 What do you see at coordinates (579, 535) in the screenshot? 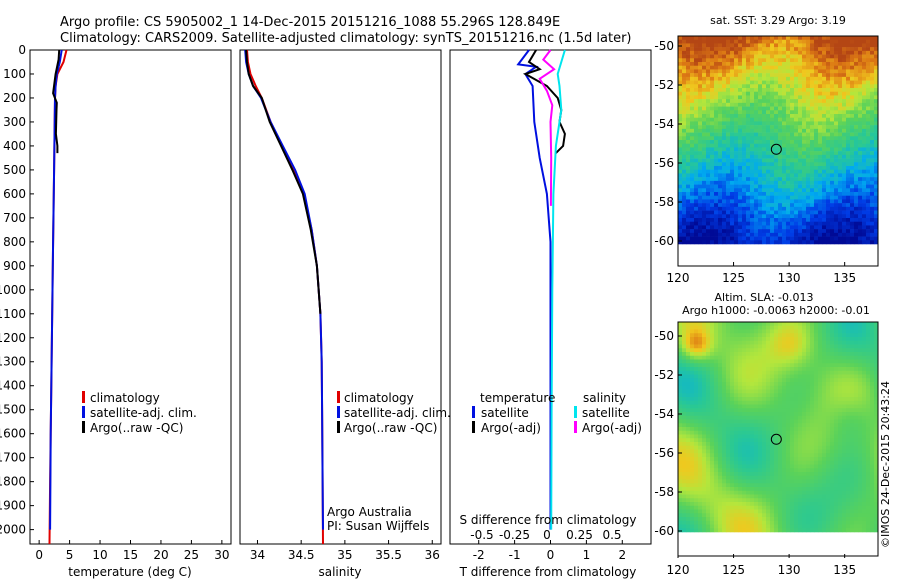
I see `s-diff-tick-label: 0.25` at bounding box center [579, 535].